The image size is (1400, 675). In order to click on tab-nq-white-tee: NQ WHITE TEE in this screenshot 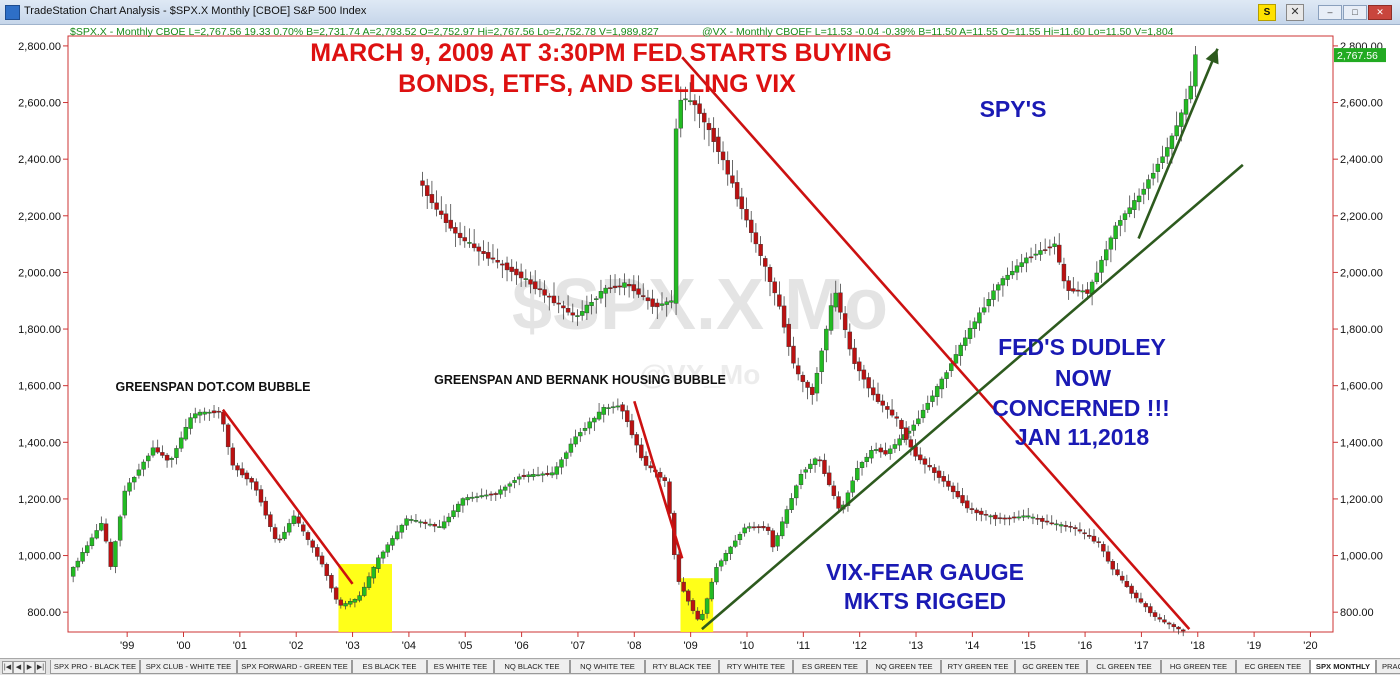, I will do `click(607, 667)`.